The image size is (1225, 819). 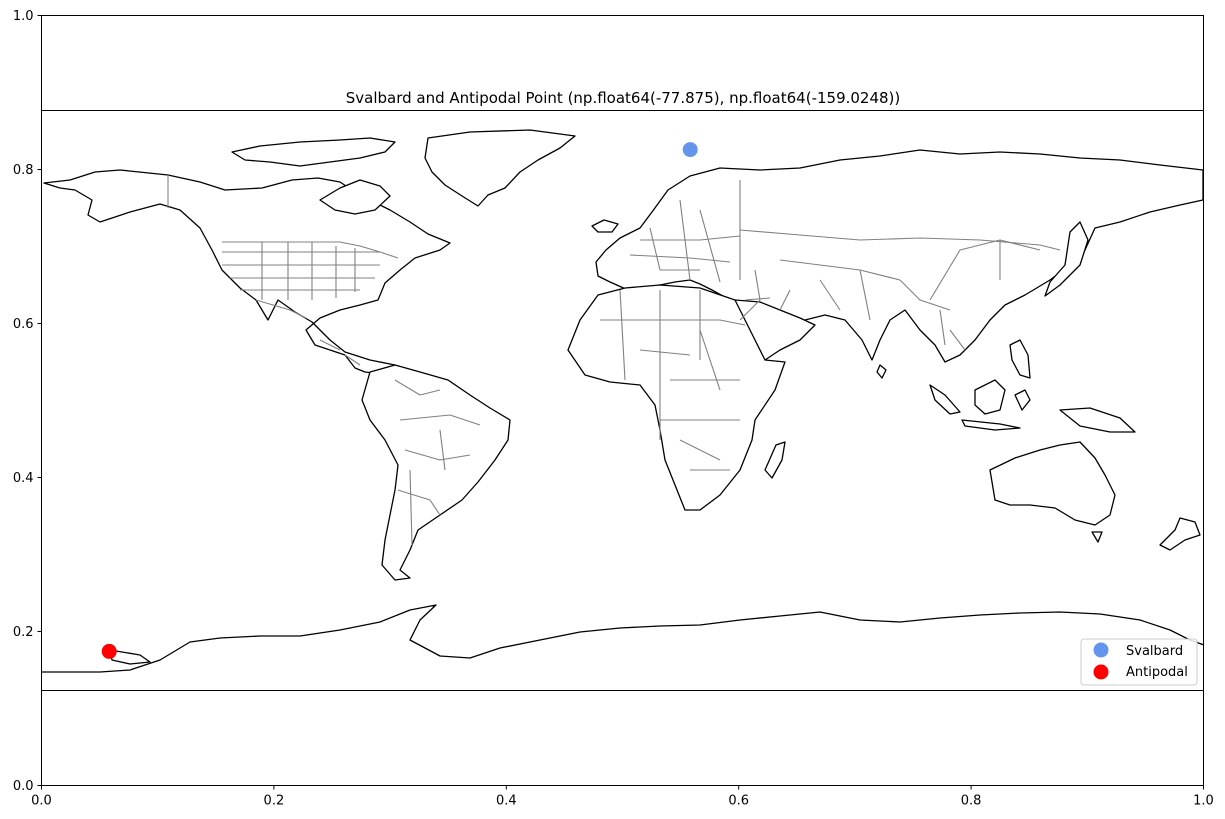 I want to click on arctic-islands, so click(x=313, y=152).